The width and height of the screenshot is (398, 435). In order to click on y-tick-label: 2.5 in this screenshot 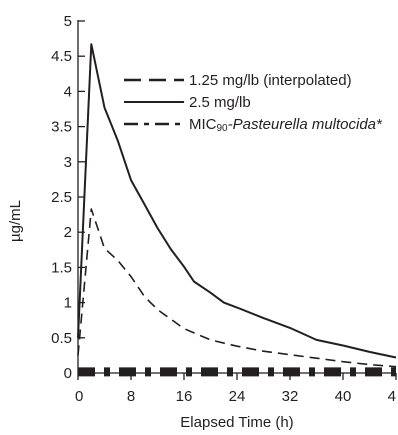, I will do `click(61, 197)`.